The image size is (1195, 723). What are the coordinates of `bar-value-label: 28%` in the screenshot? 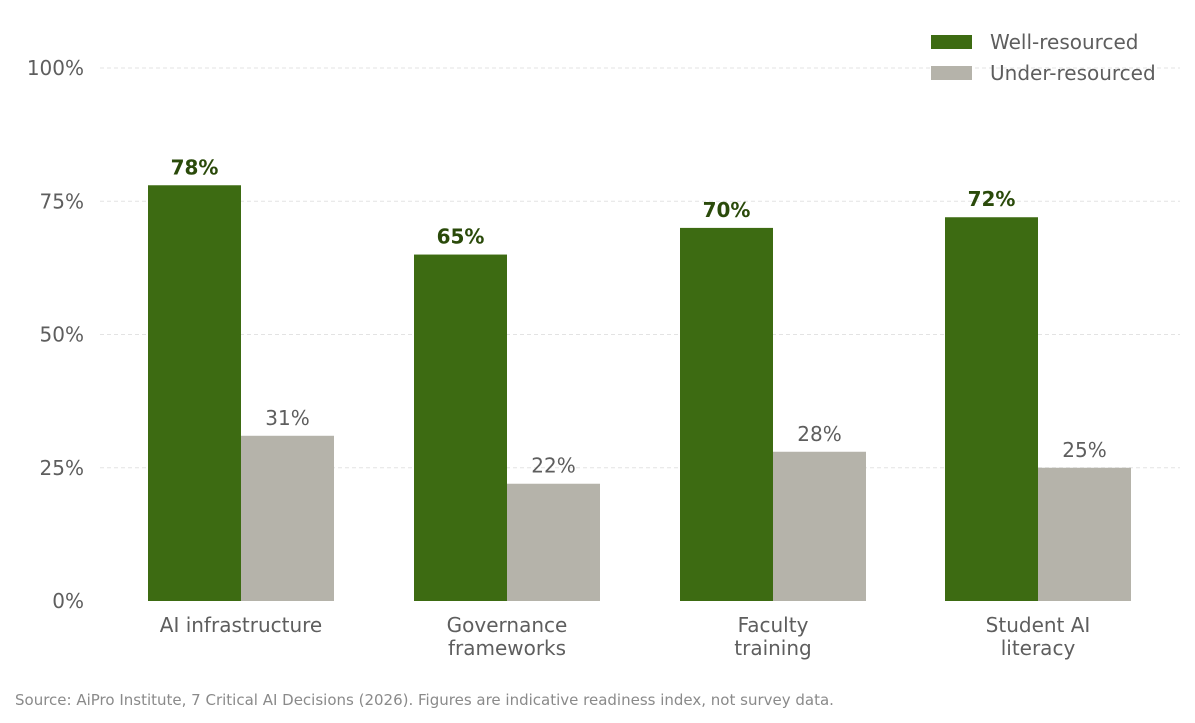 It's located at (819, 434).